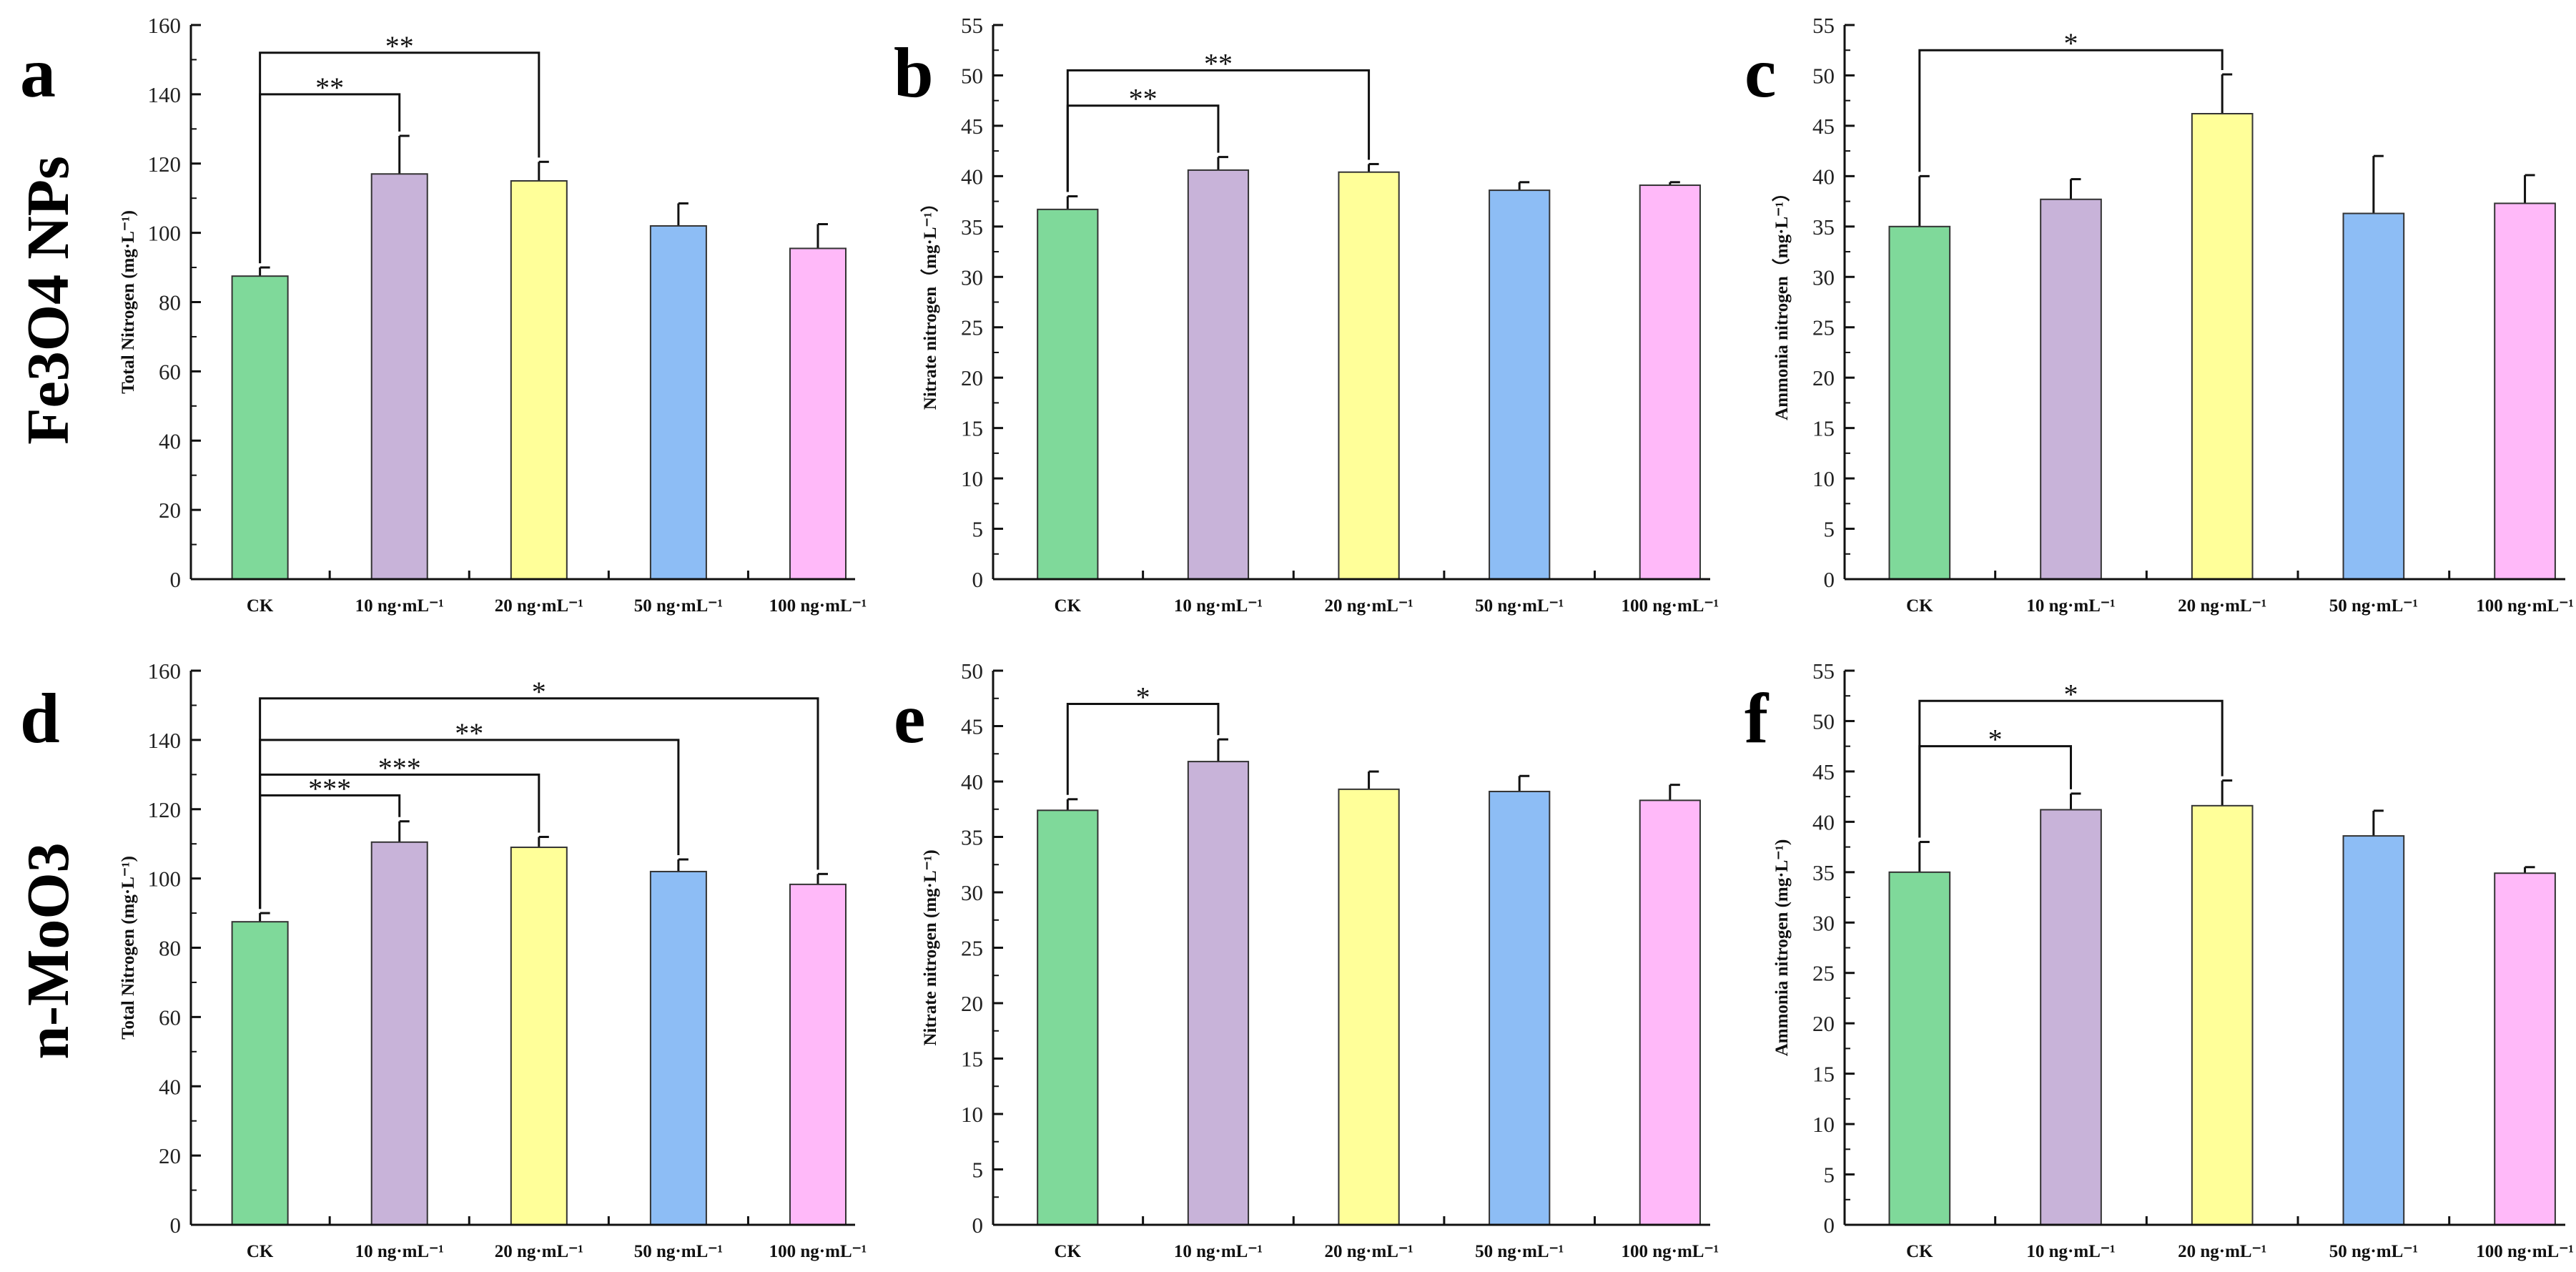 The image size is (2576, 1272). What do you see at coordinates (165, 809) in the screenshot?
I see `y-tick-label: 120` at bounding box center [165, 809].